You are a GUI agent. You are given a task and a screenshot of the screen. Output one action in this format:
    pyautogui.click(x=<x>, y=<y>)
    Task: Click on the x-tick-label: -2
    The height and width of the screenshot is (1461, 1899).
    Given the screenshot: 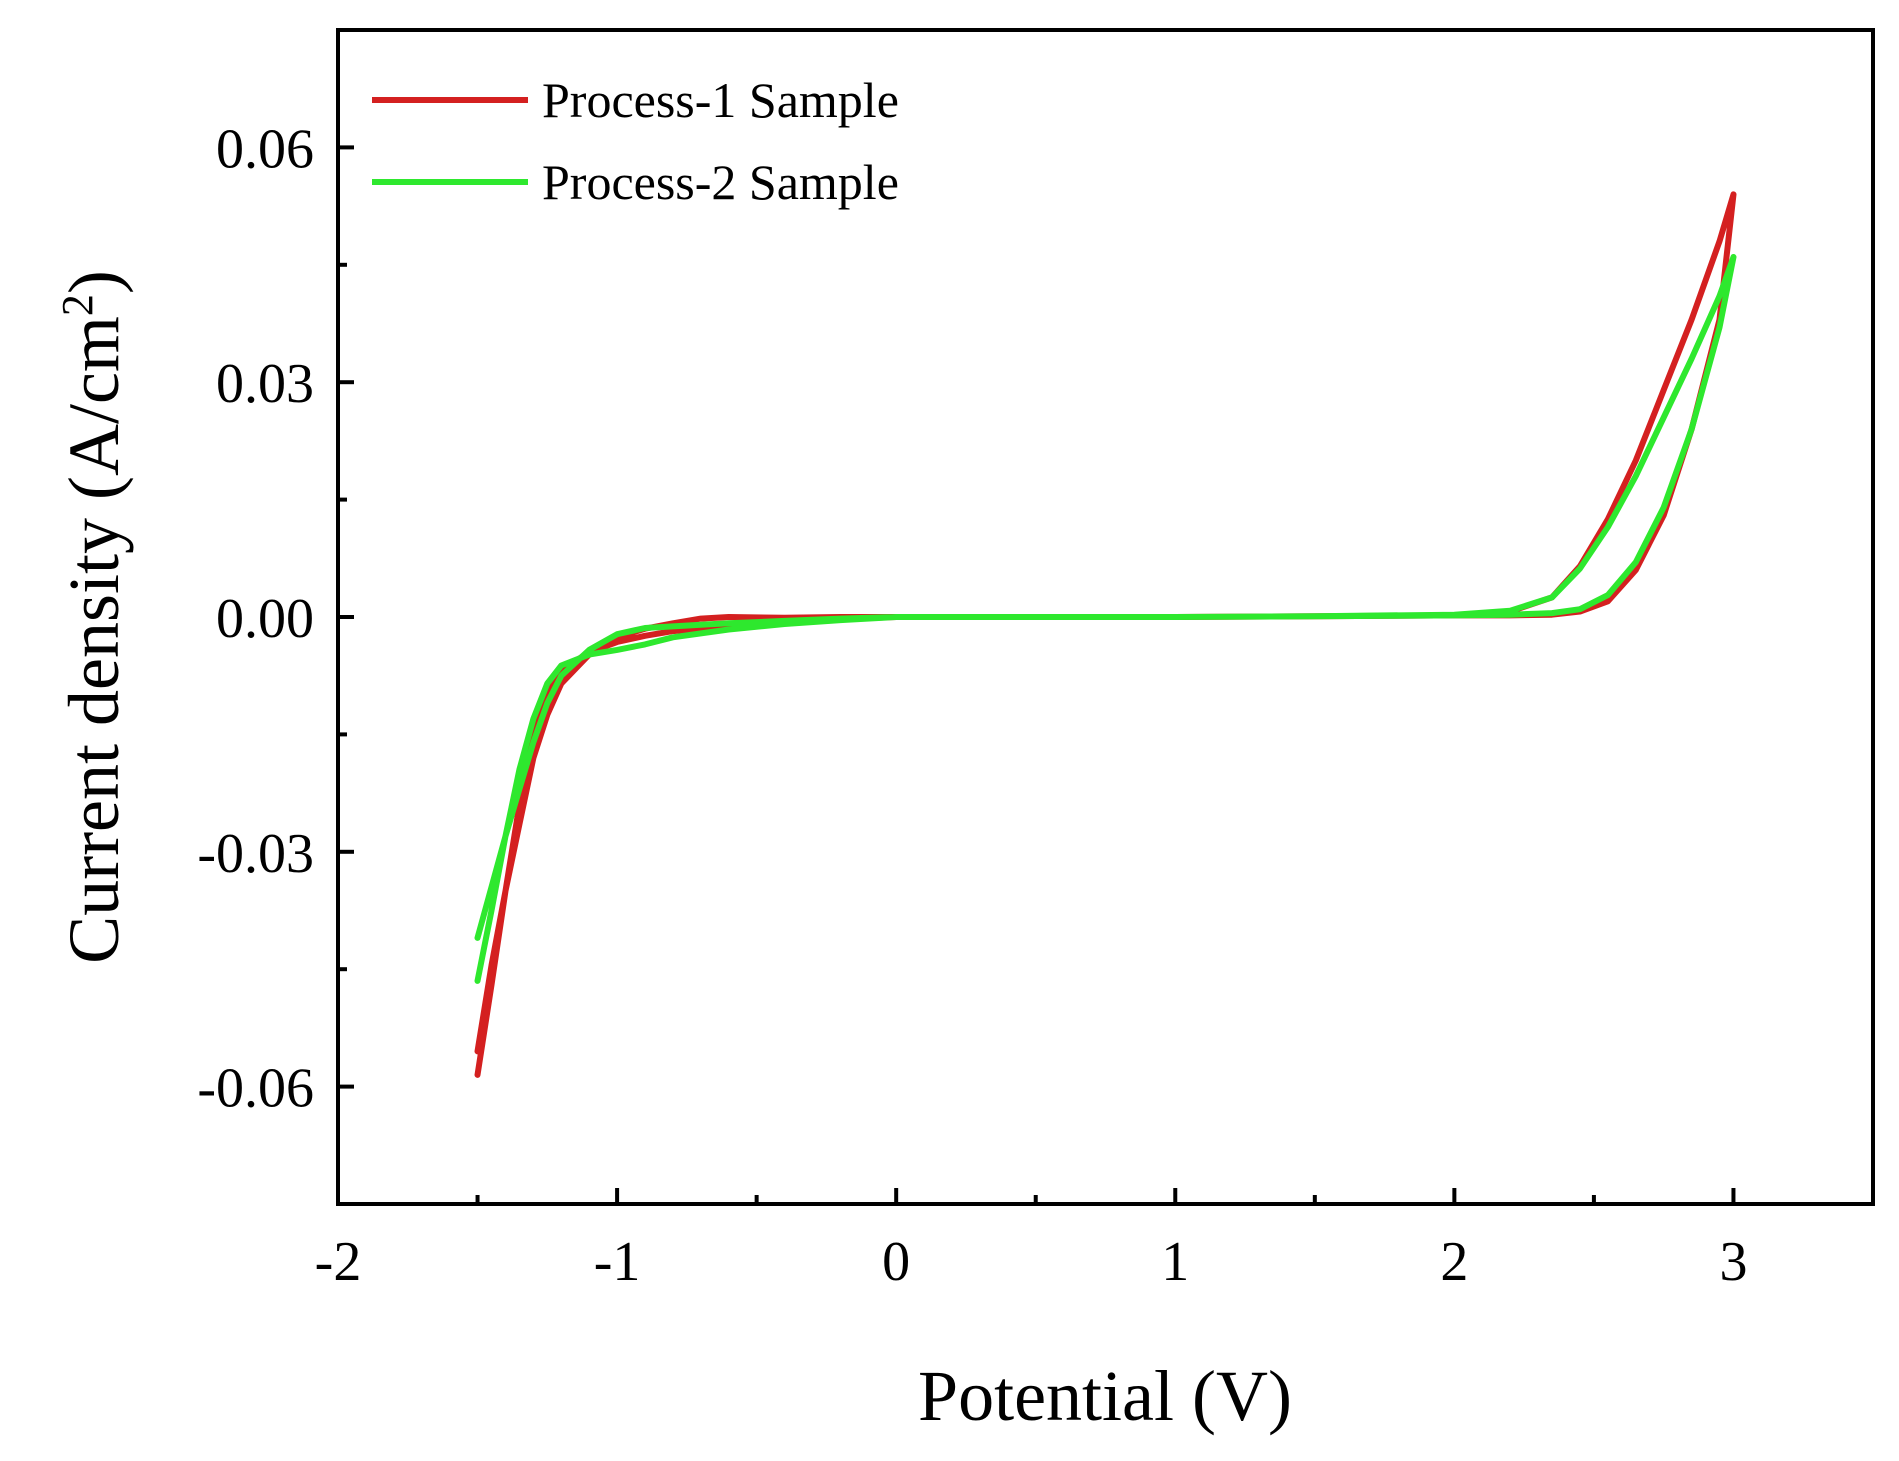 What is the action you would take?
    pyautogui.click(x=338, y=1262)
    